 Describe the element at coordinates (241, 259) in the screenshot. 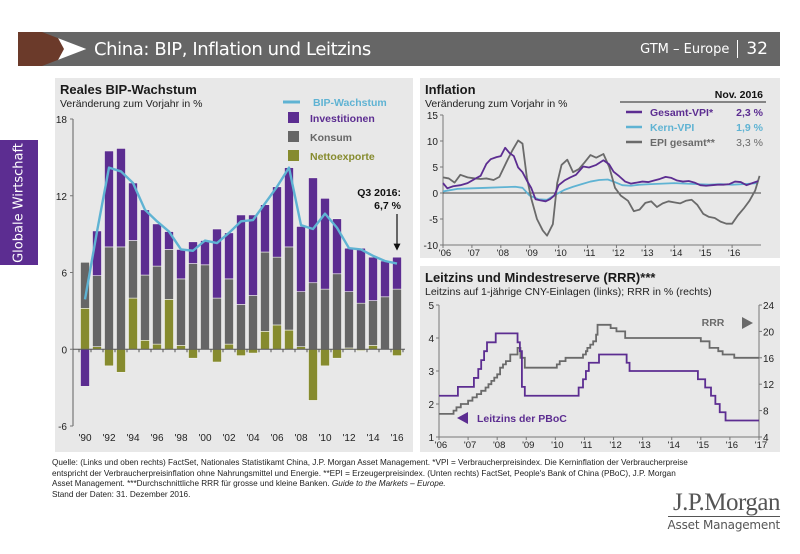

I see `bar-investitionen-2003` at that location.